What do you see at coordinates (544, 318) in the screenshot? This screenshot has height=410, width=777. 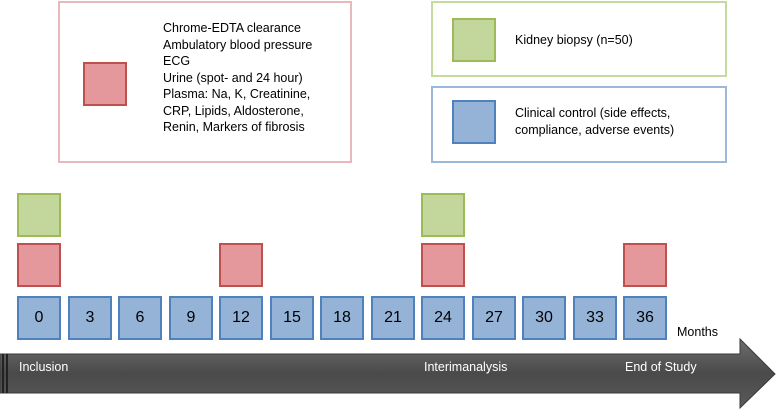 I see `month-box: 30` at bounding box center [544, 318].